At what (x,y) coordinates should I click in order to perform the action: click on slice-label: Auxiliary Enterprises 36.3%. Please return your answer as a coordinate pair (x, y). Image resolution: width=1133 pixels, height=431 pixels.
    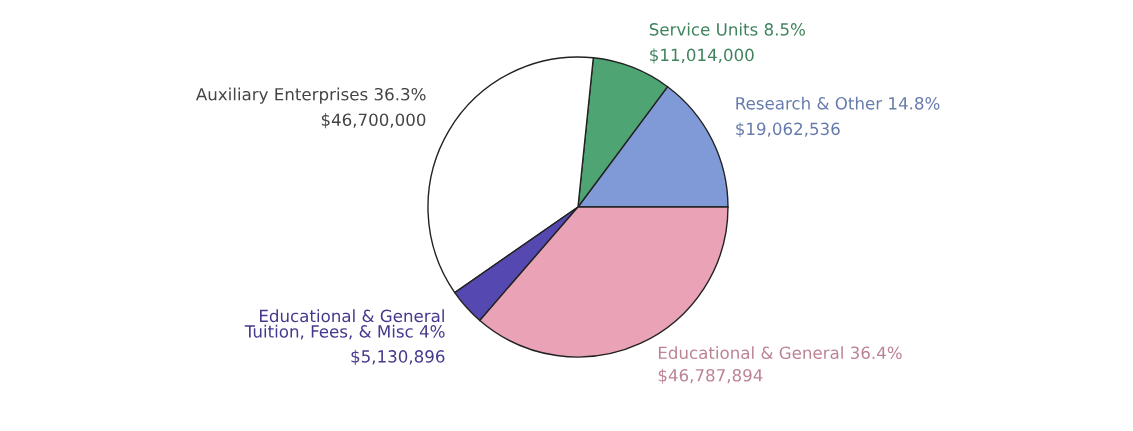
    Looking at the image, I should click on (310, 95).